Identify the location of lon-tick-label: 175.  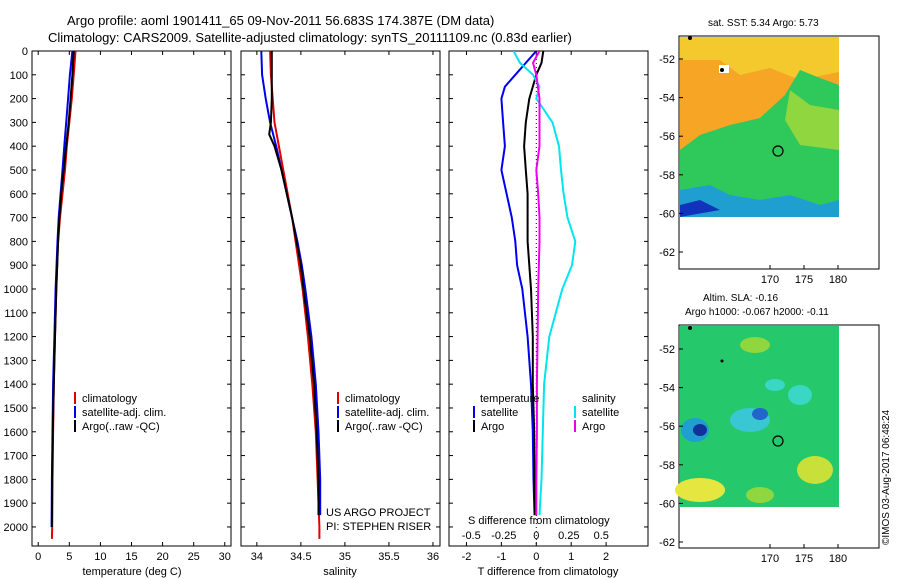
(804, 559).